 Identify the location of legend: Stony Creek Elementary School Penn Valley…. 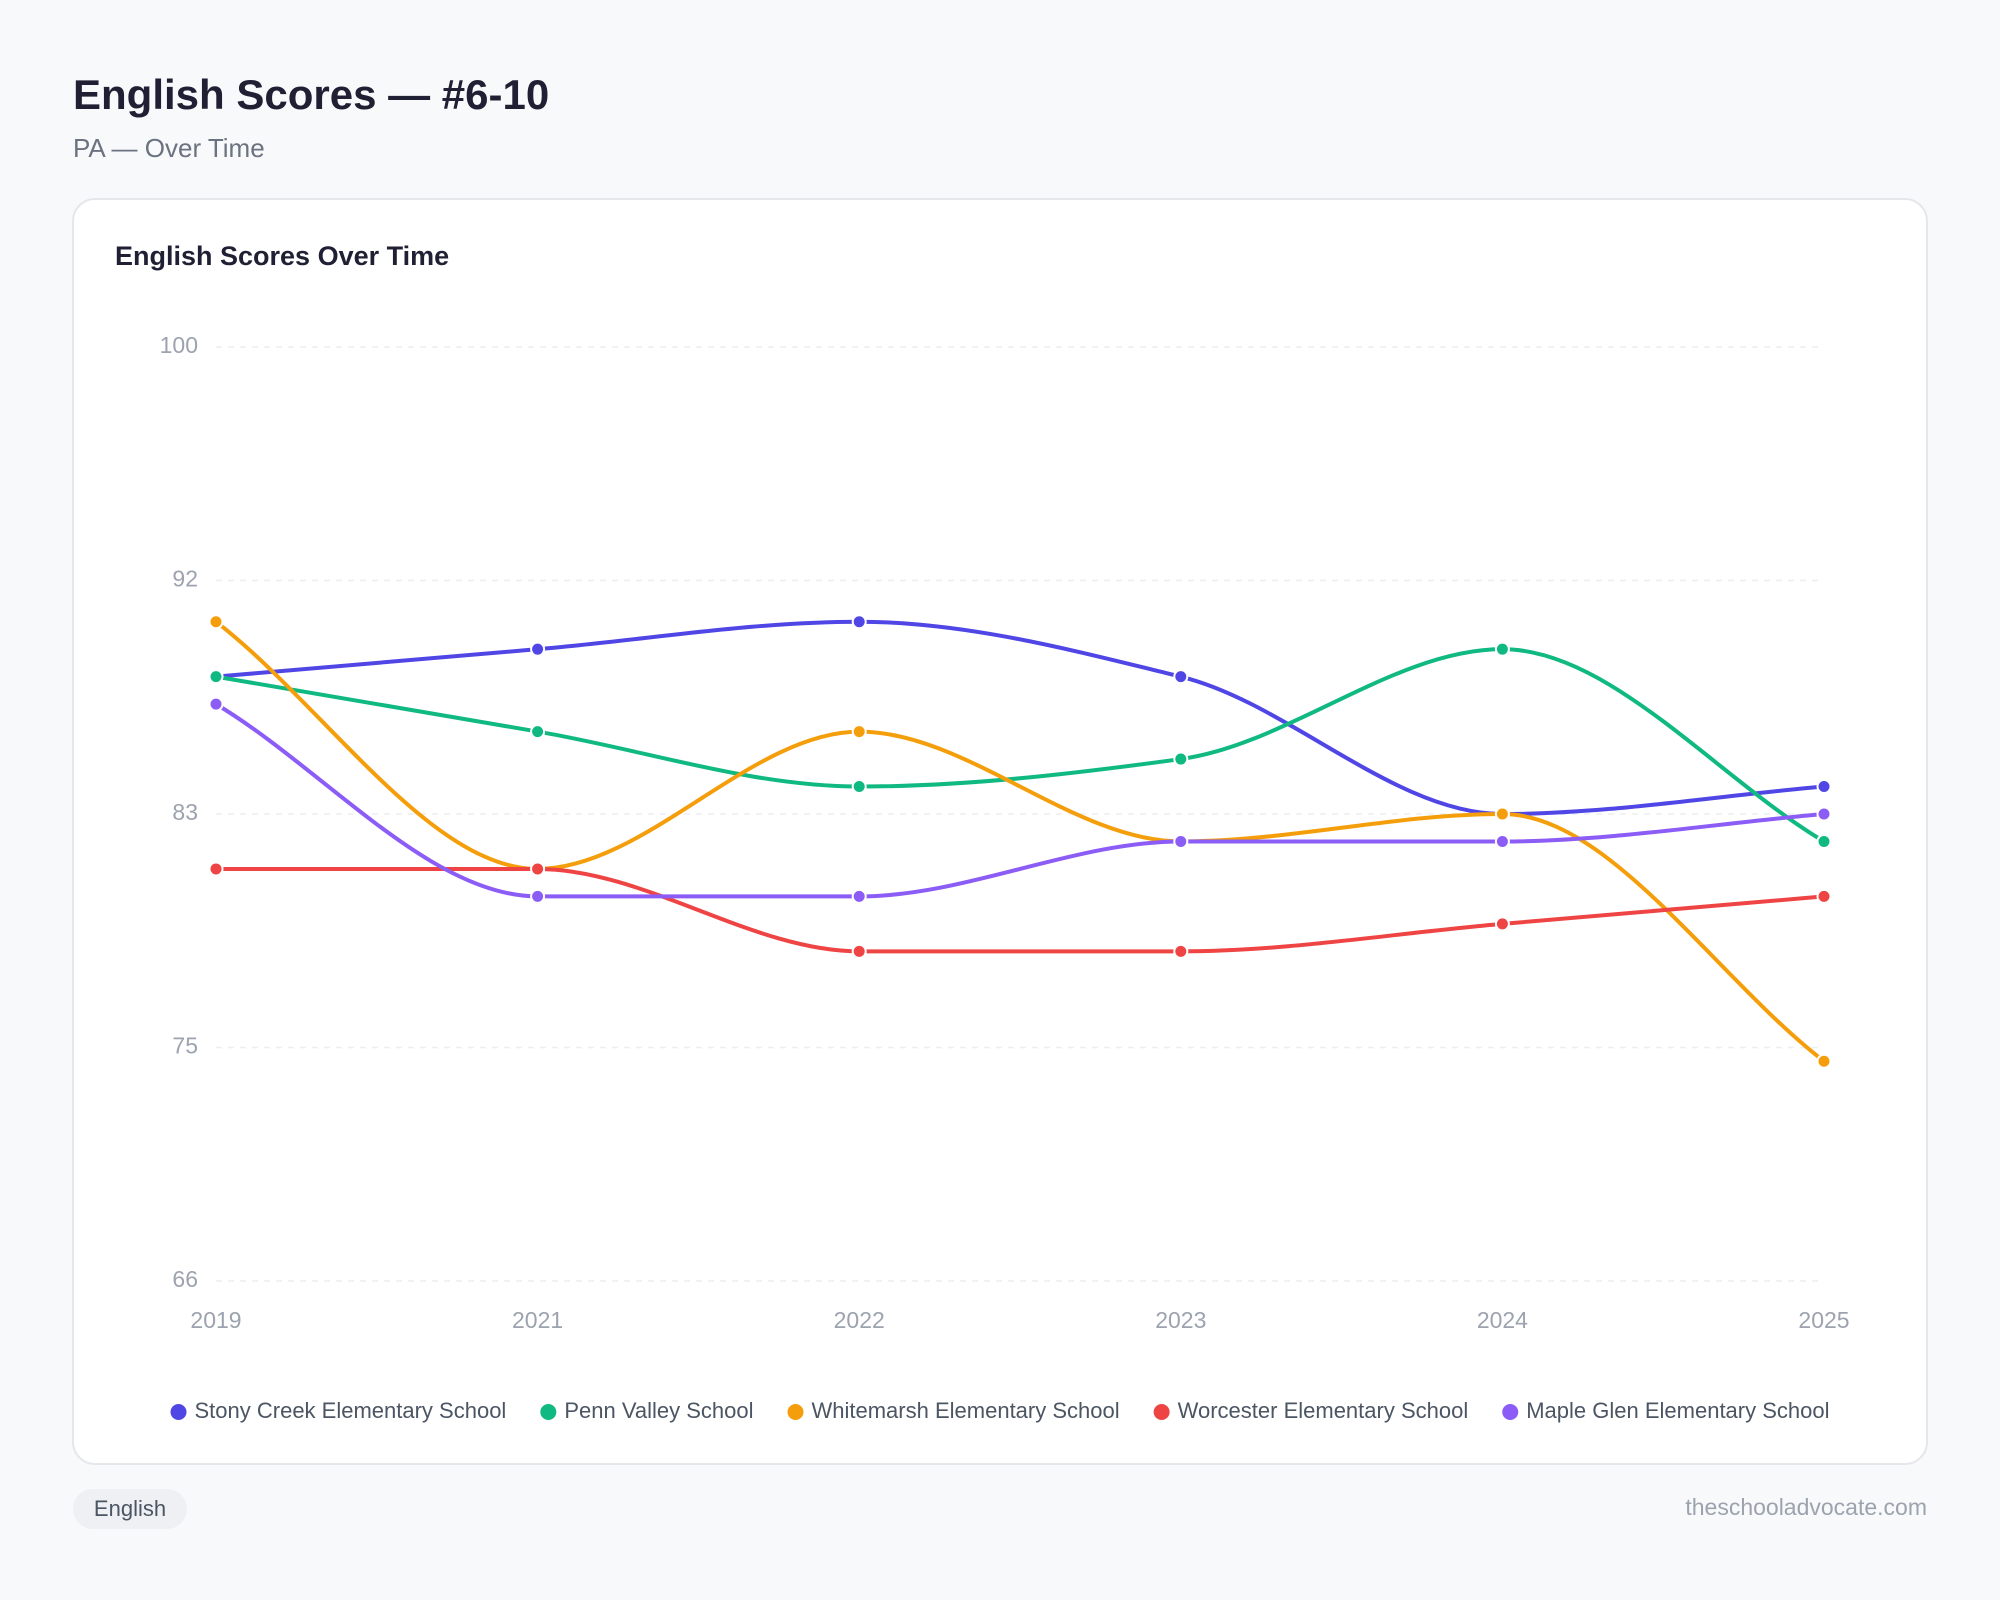
(1000, 1410).